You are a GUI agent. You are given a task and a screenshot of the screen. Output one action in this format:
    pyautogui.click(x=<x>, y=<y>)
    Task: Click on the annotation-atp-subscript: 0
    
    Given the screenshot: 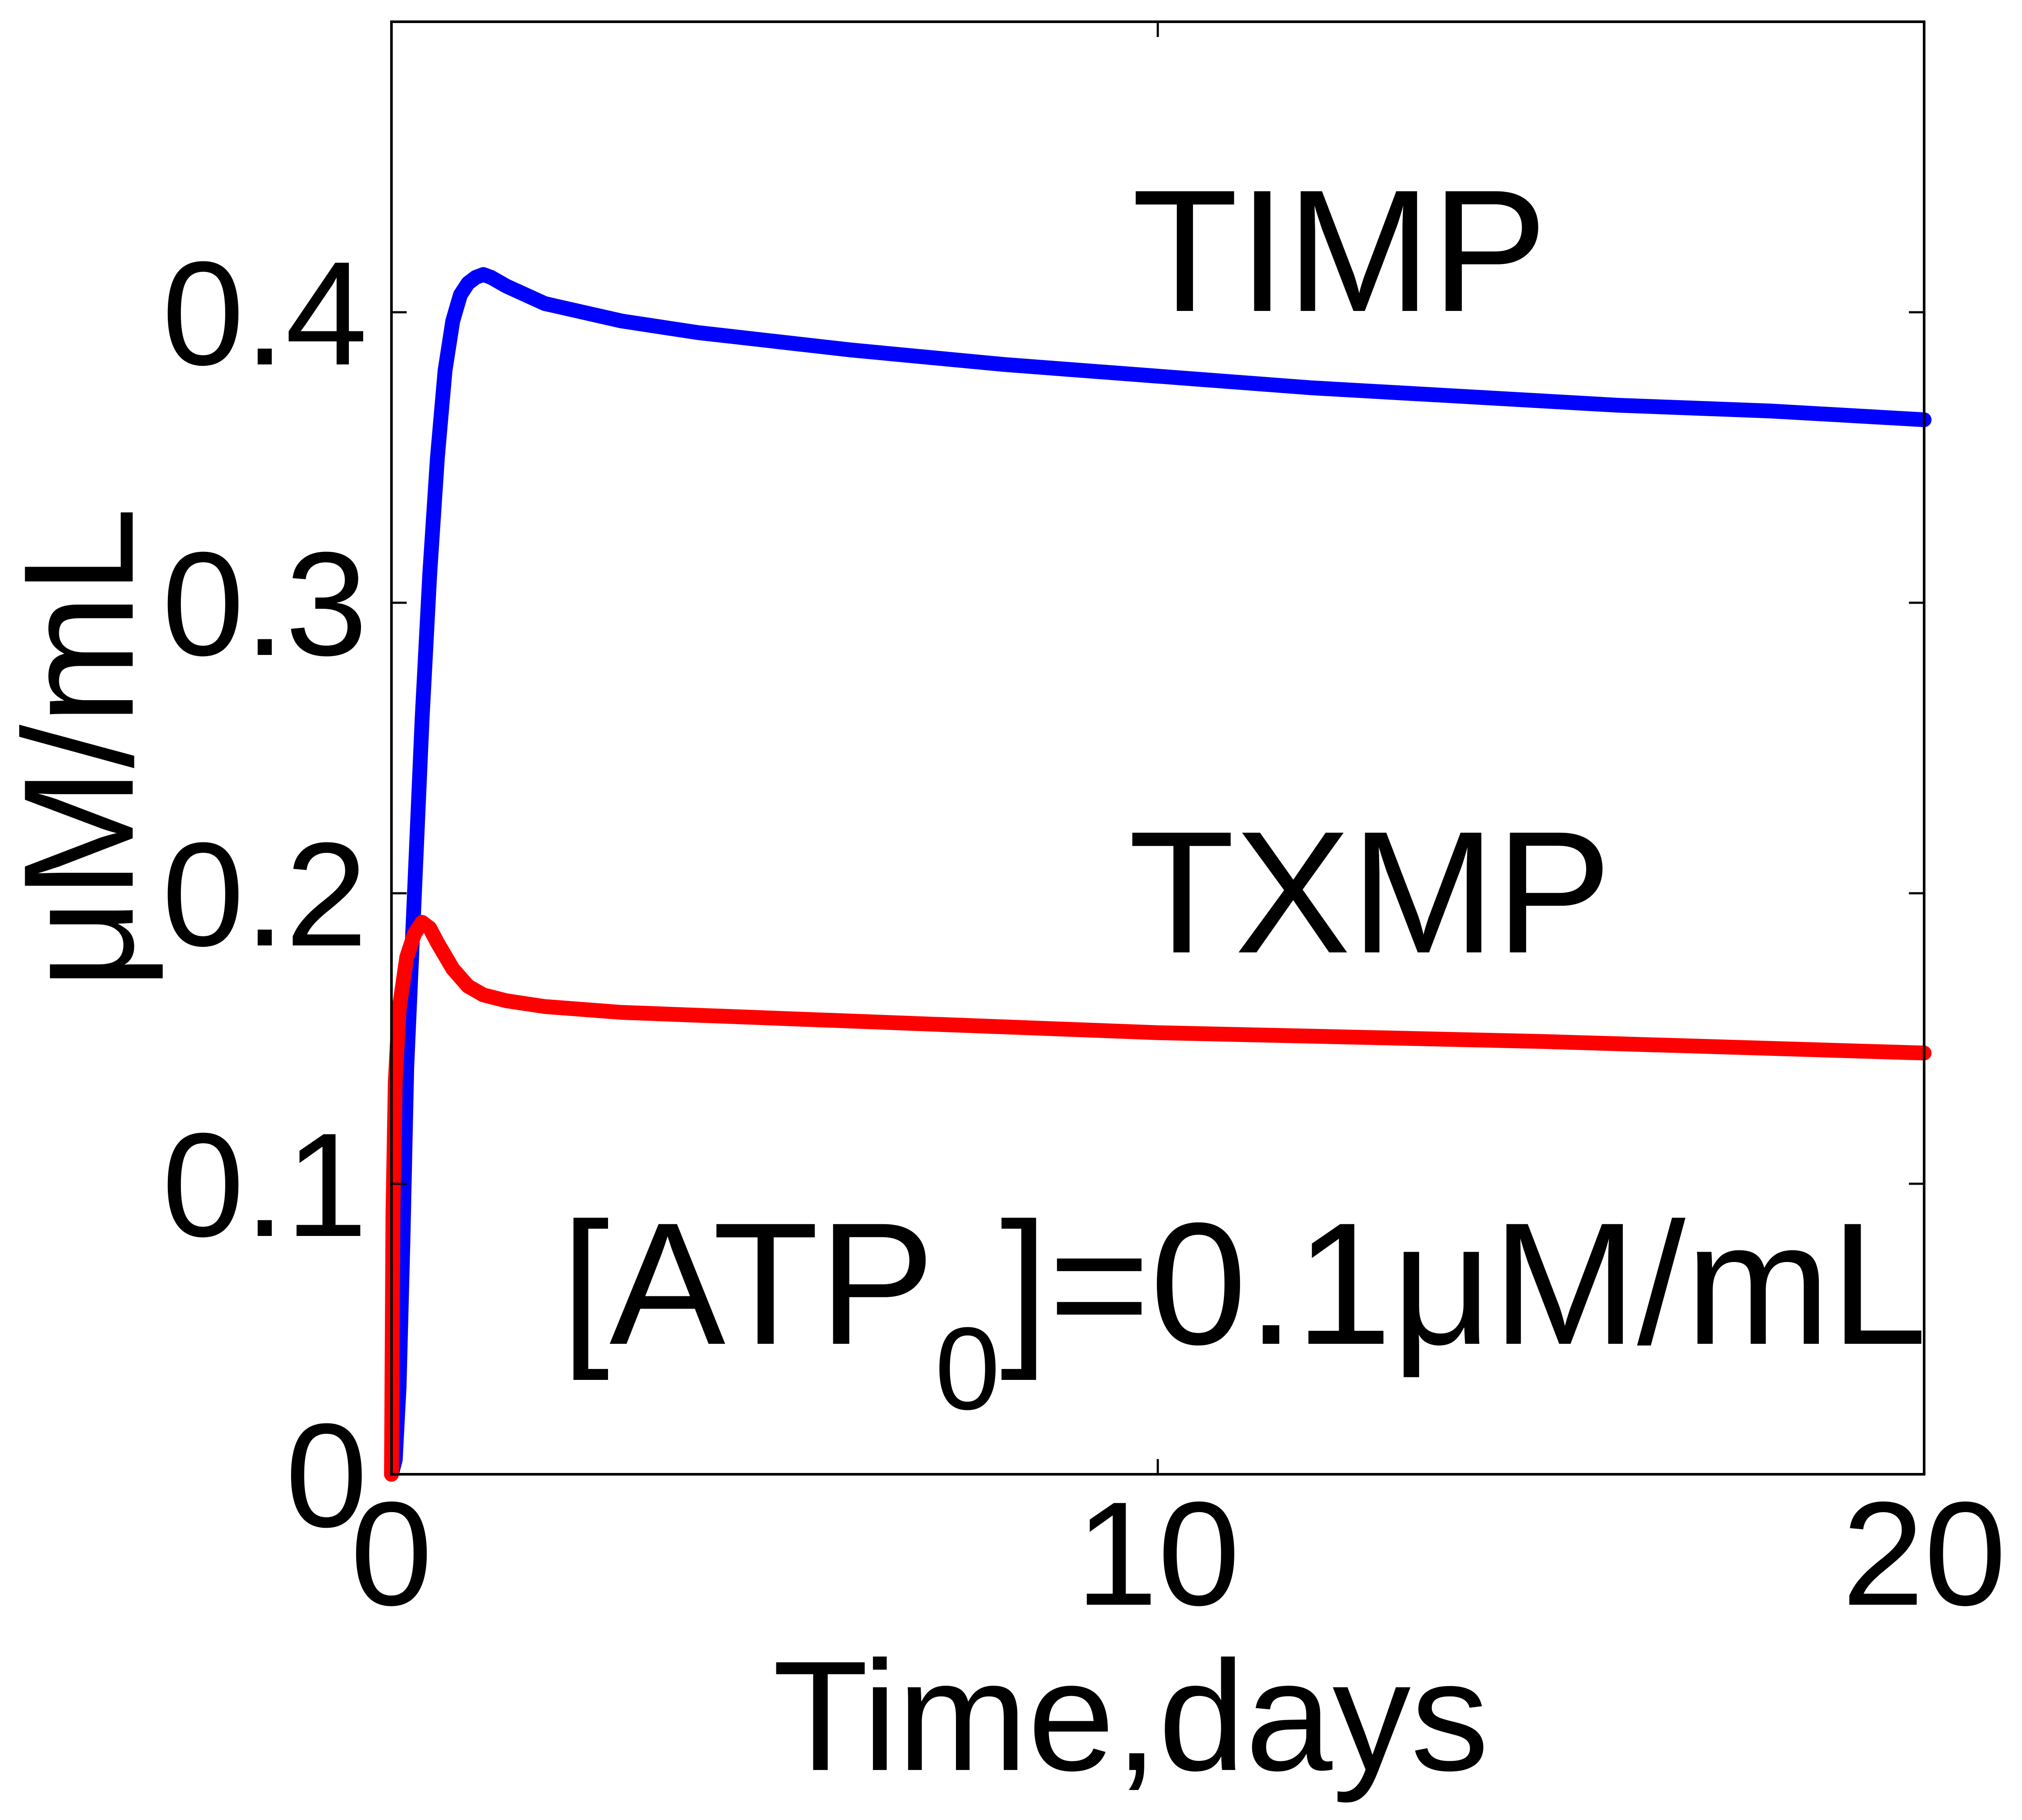 What is the action you would take?
    pyautogui.click(x=967, y=1368)
    